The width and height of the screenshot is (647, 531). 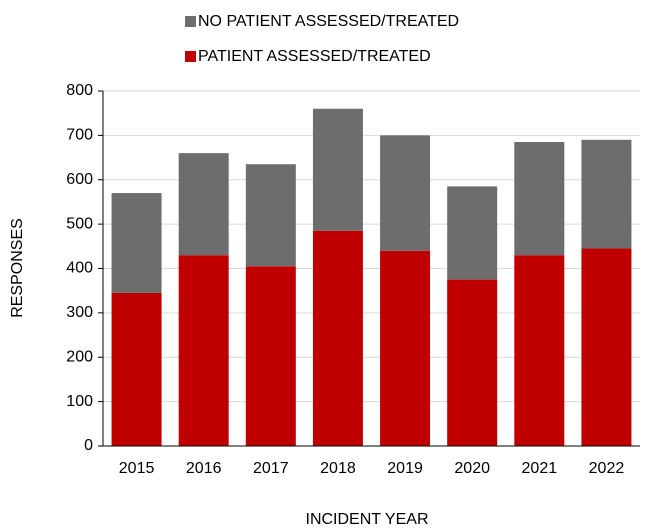 I want to click on legend-label: NO PATIENT ASSESSED/TREATED, so click(x=328, y=21).